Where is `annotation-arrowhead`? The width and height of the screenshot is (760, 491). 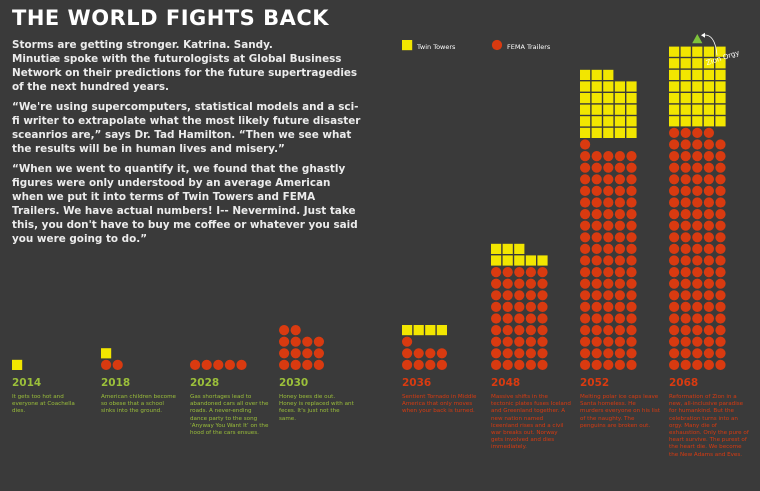 annotation-arrowhead is located at coordinates (703, 35).